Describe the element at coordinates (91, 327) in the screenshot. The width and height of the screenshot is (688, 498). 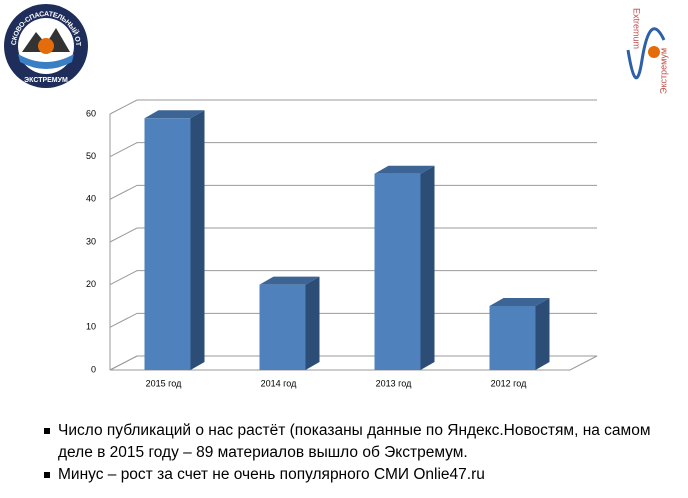
I see `y-tick-label: 10` at that location.